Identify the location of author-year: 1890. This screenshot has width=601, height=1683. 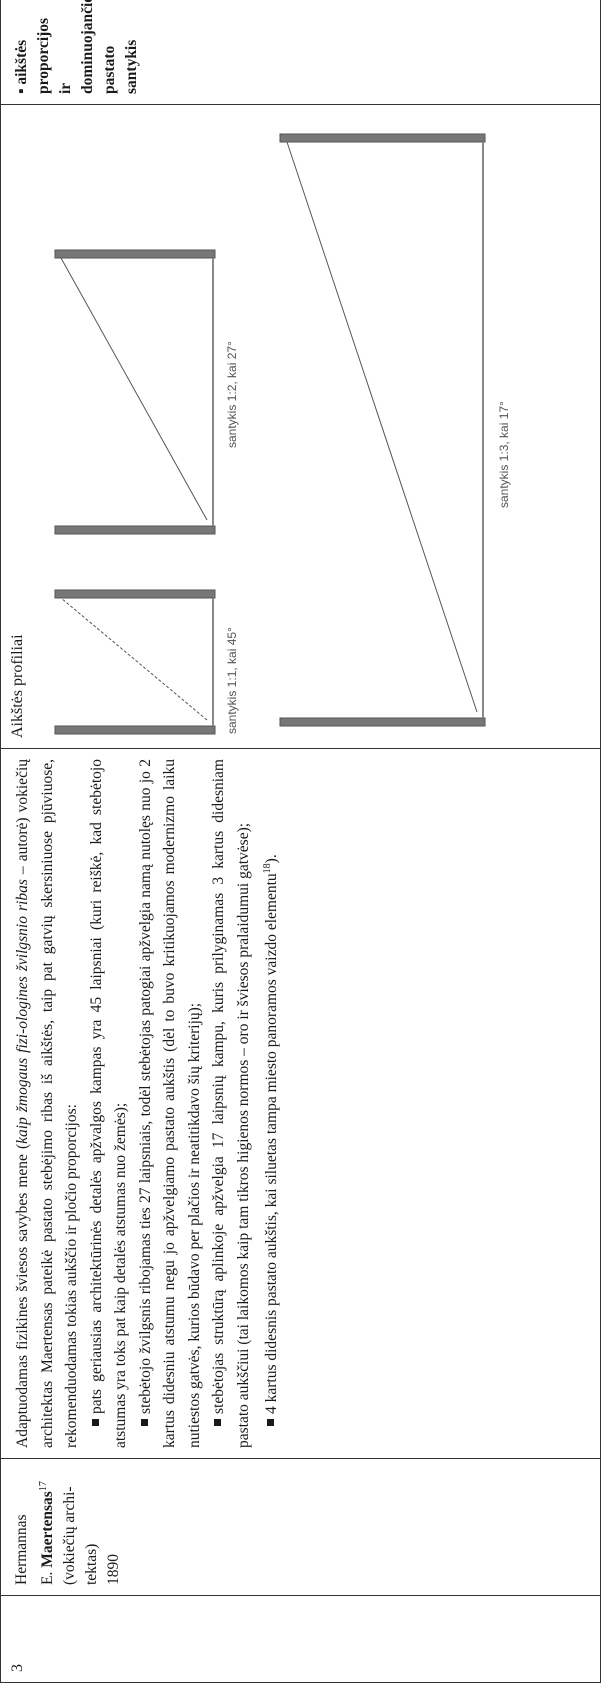
(114, 1569).